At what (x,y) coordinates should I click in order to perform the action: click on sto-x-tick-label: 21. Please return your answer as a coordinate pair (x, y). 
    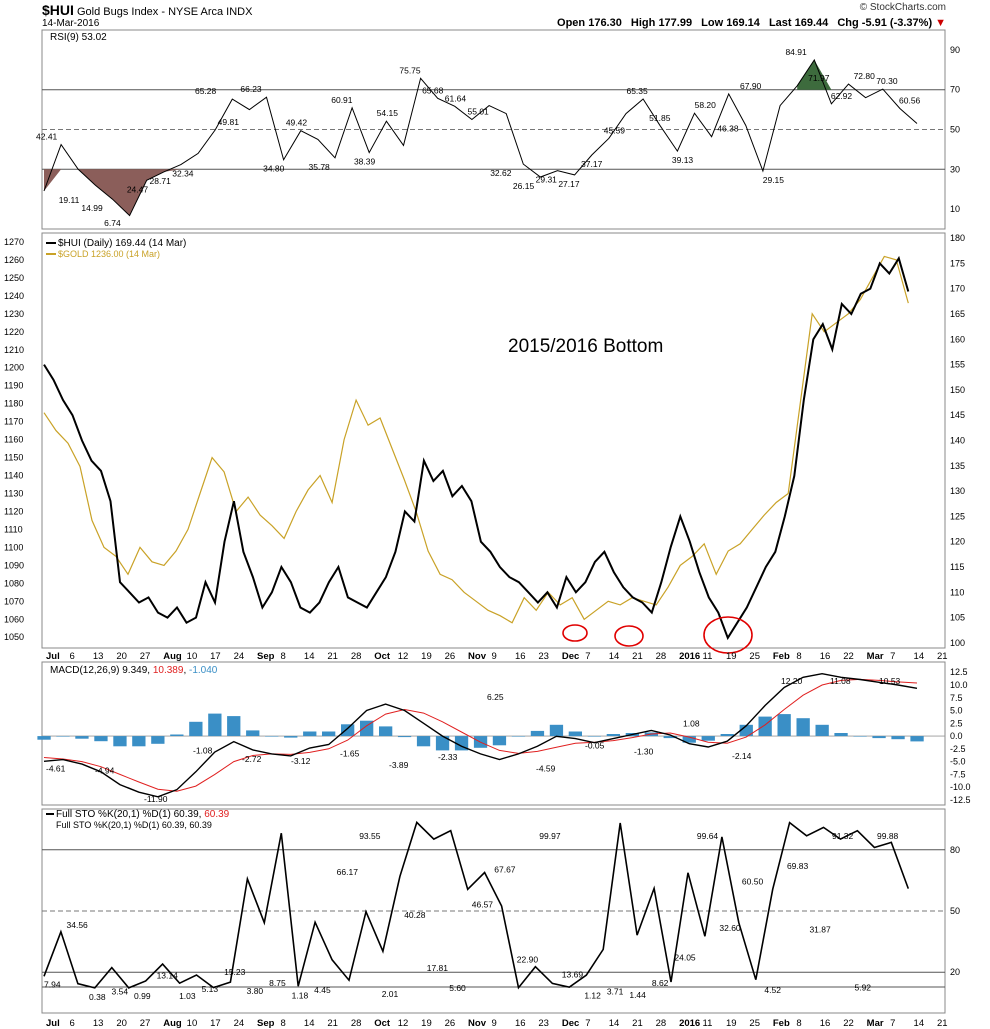
    Looking at the image, I should click on (332, 1023).